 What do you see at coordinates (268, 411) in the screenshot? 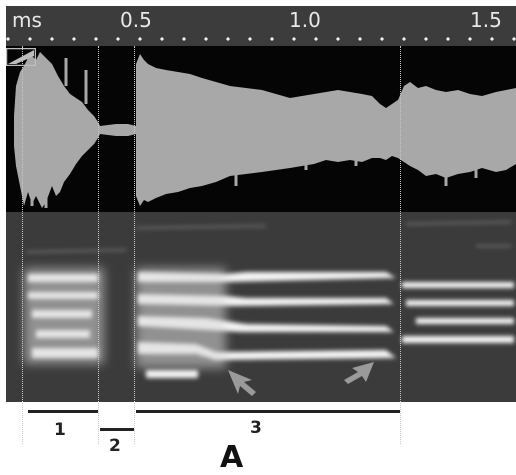
I see `segment-3-bar` at bounding box center [268, 411].